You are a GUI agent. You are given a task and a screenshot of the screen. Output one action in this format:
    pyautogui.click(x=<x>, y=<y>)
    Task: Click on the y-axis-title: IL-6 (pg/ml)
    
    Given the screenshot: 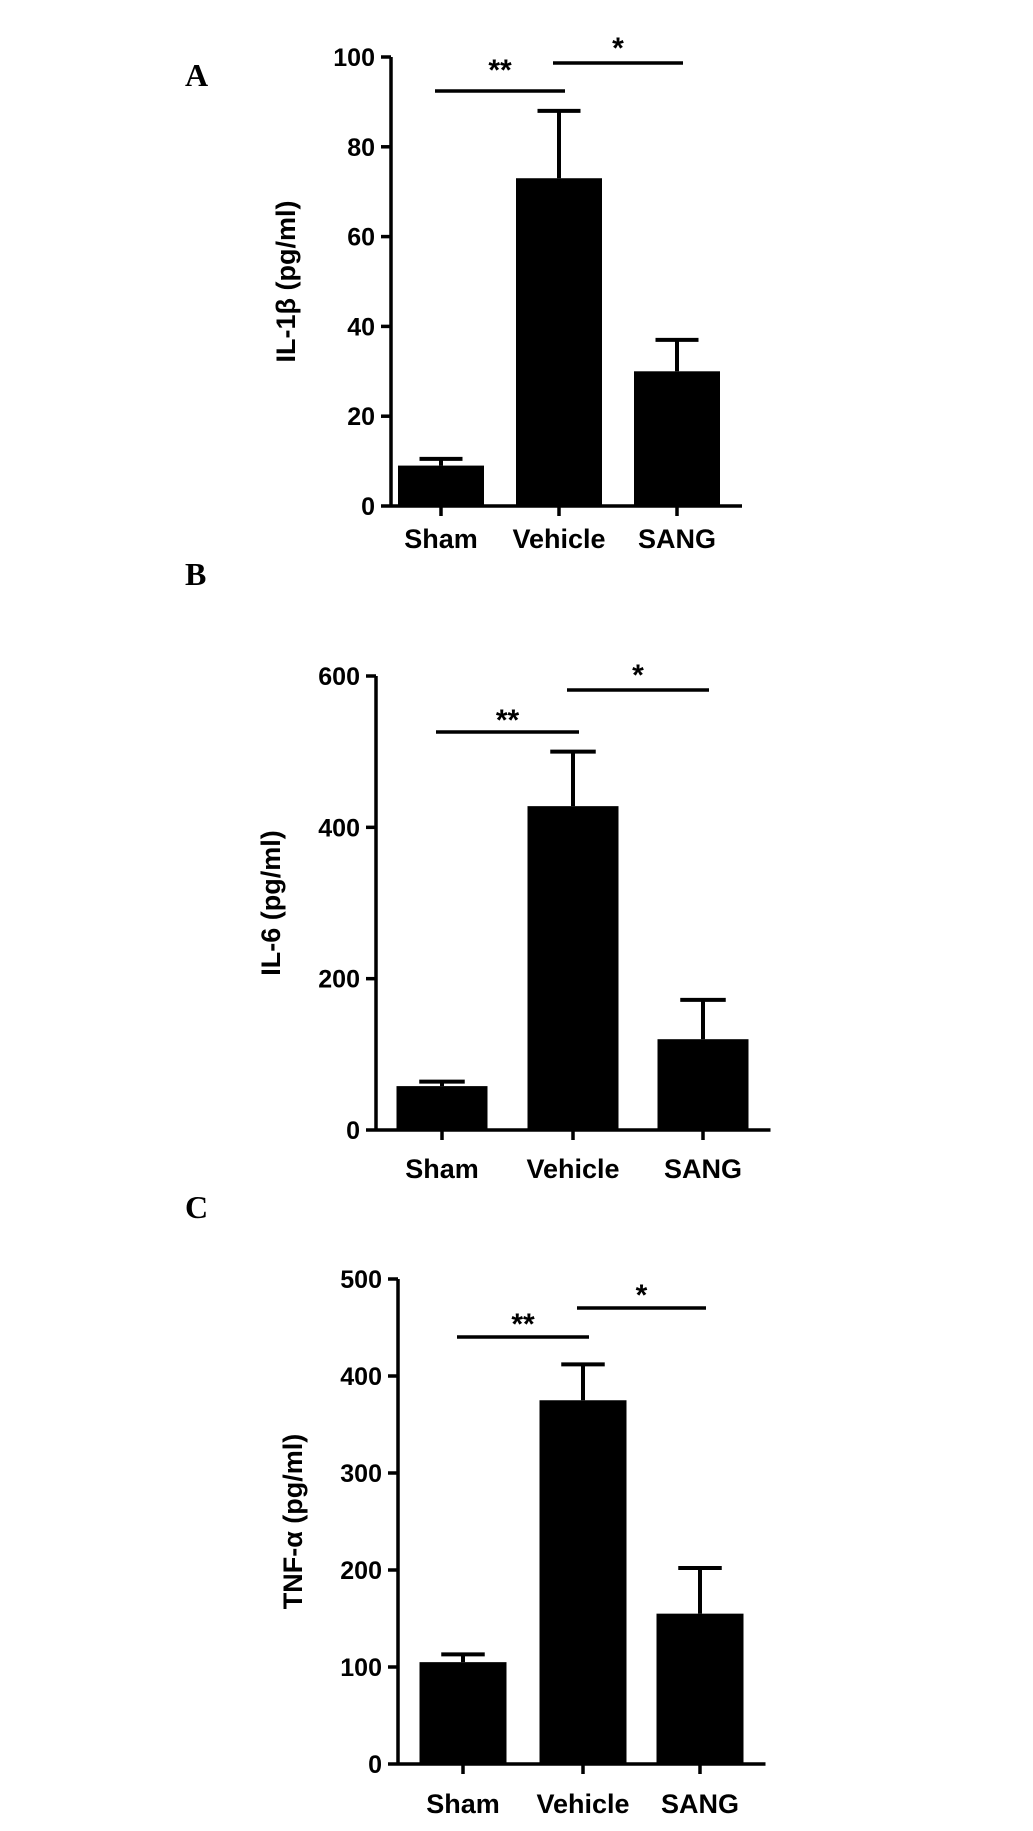 What is the action you would take?
    pyautogui.click(x=271, y=902)
    